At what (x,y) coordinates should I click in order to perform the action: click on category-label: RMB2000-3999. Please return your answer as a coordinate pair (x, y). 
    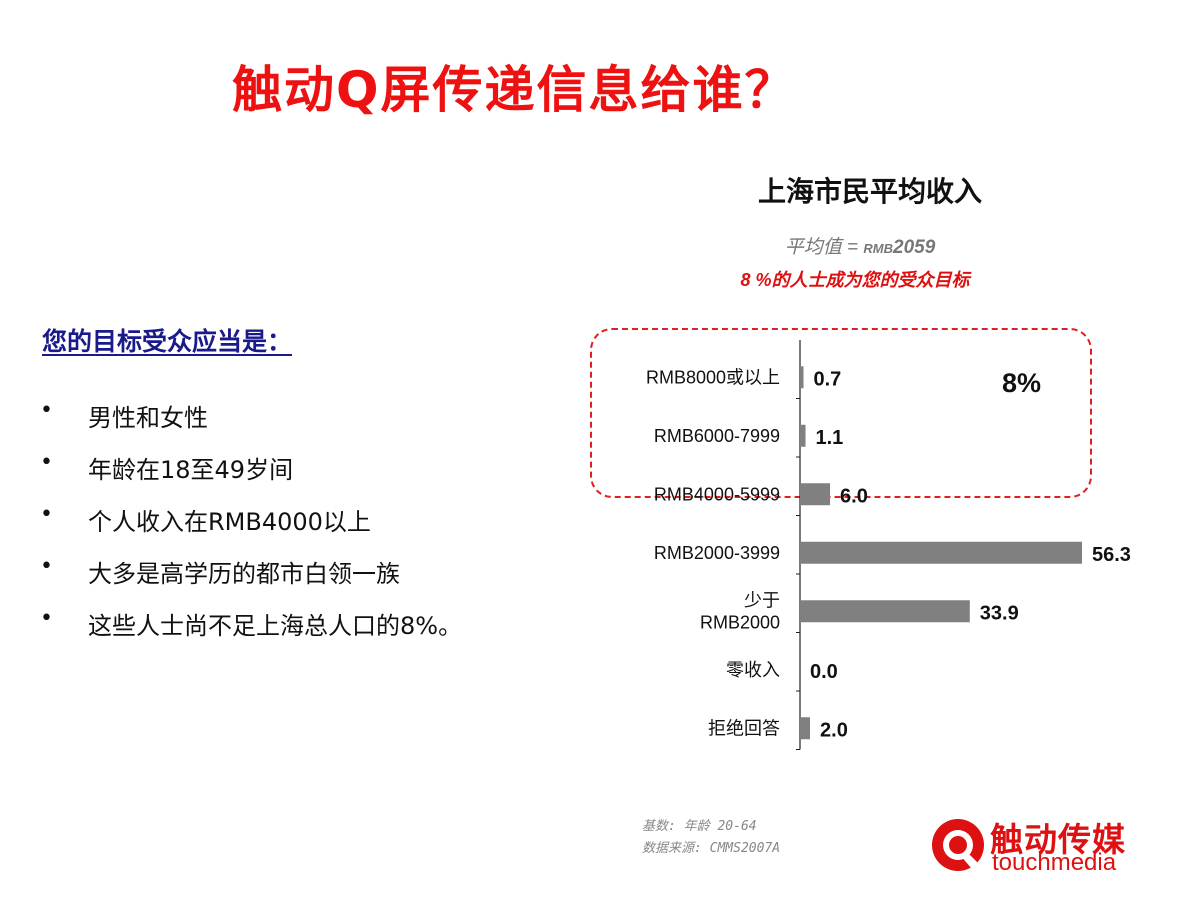
    Looking at the image, I should click on (717, 553).